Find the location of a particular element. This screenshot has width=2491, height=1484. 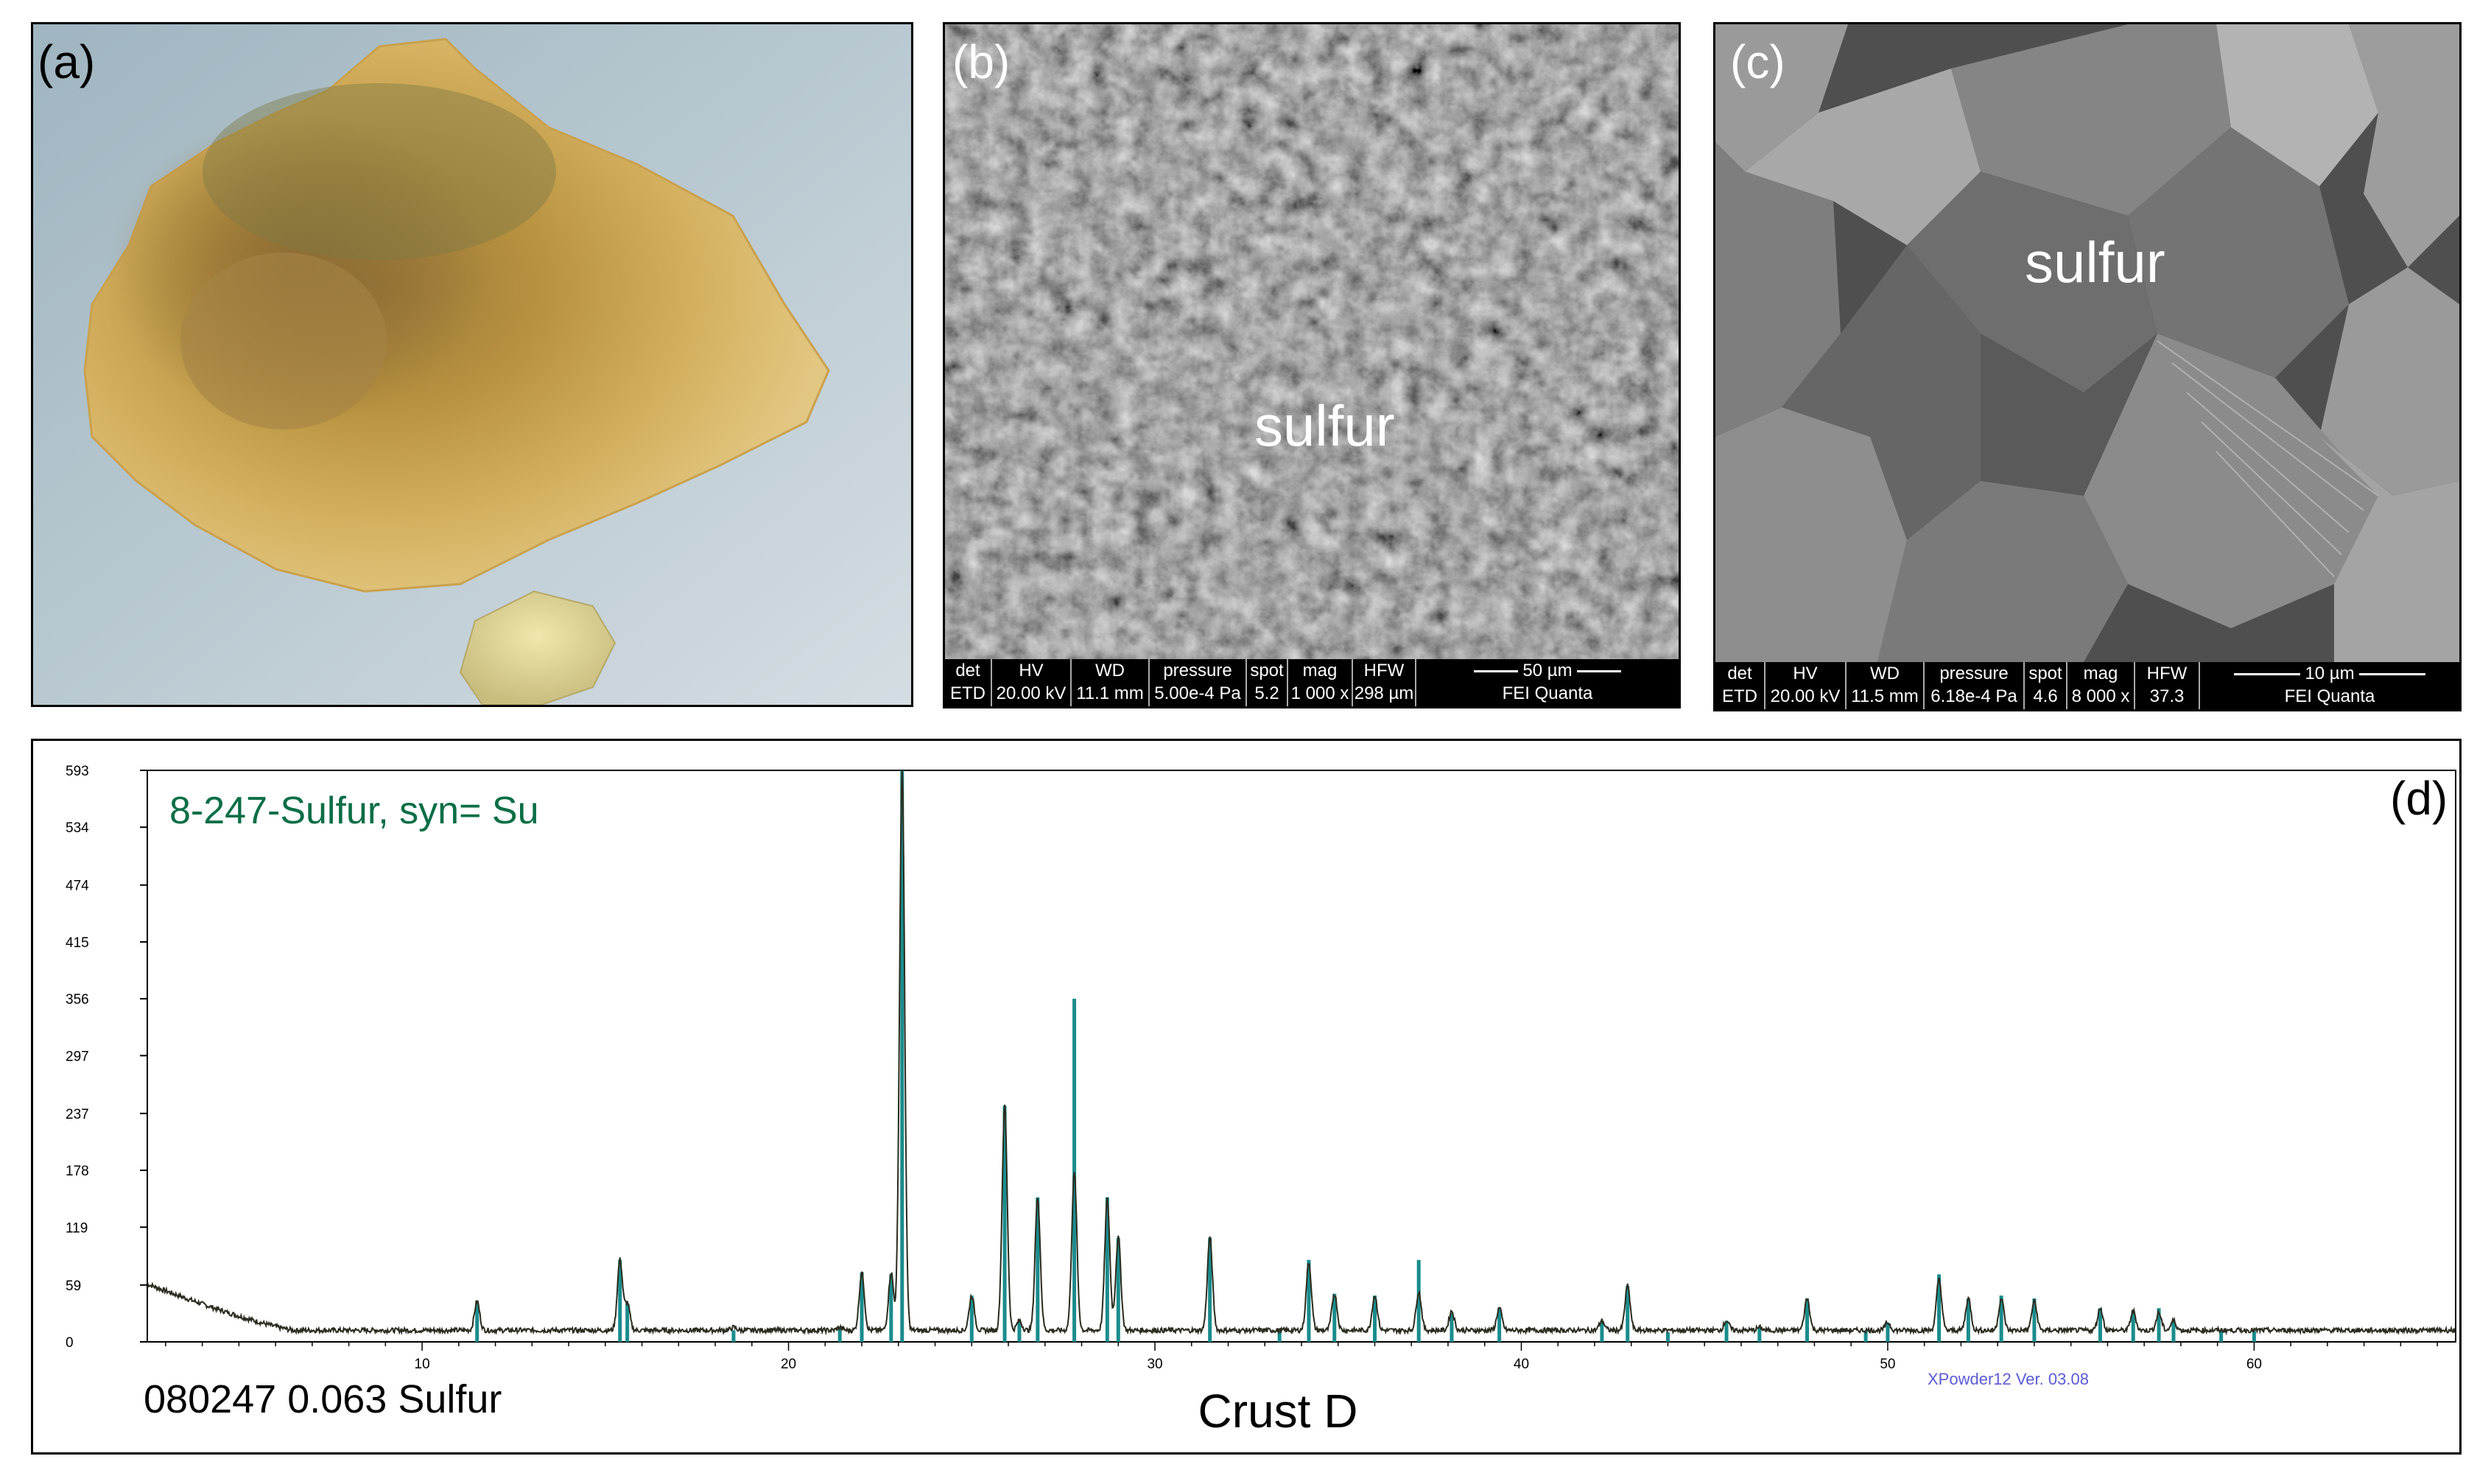

sem-c-pressure: pressure 6.18e-4 Pa is located at coordinates (1973, 686).